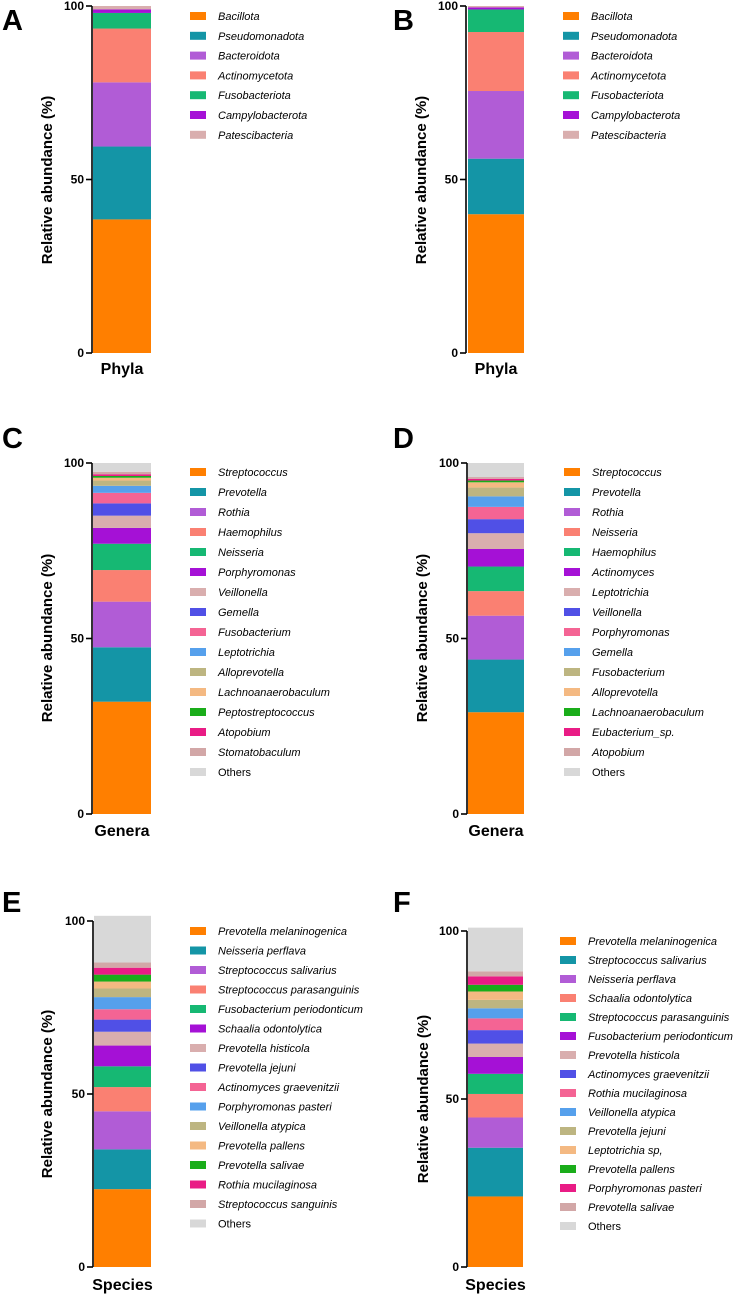 This screenshot has height=1294, width=737. What do you see at coordinates (270, 1030) in the screenshot?
I see `legend-label-schaalia-odontolytica: Schaalia odontolytica` at bounding box center [270, 1030].